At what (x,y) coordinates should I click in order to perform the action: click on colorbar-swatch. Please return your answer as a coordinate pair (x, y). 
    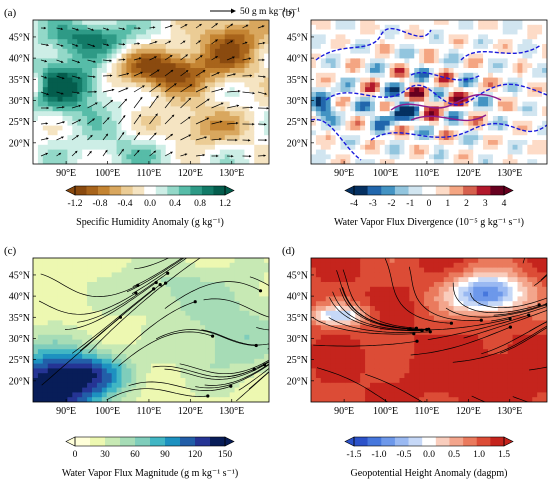
    Looking at the image, I should click on (456, 190).